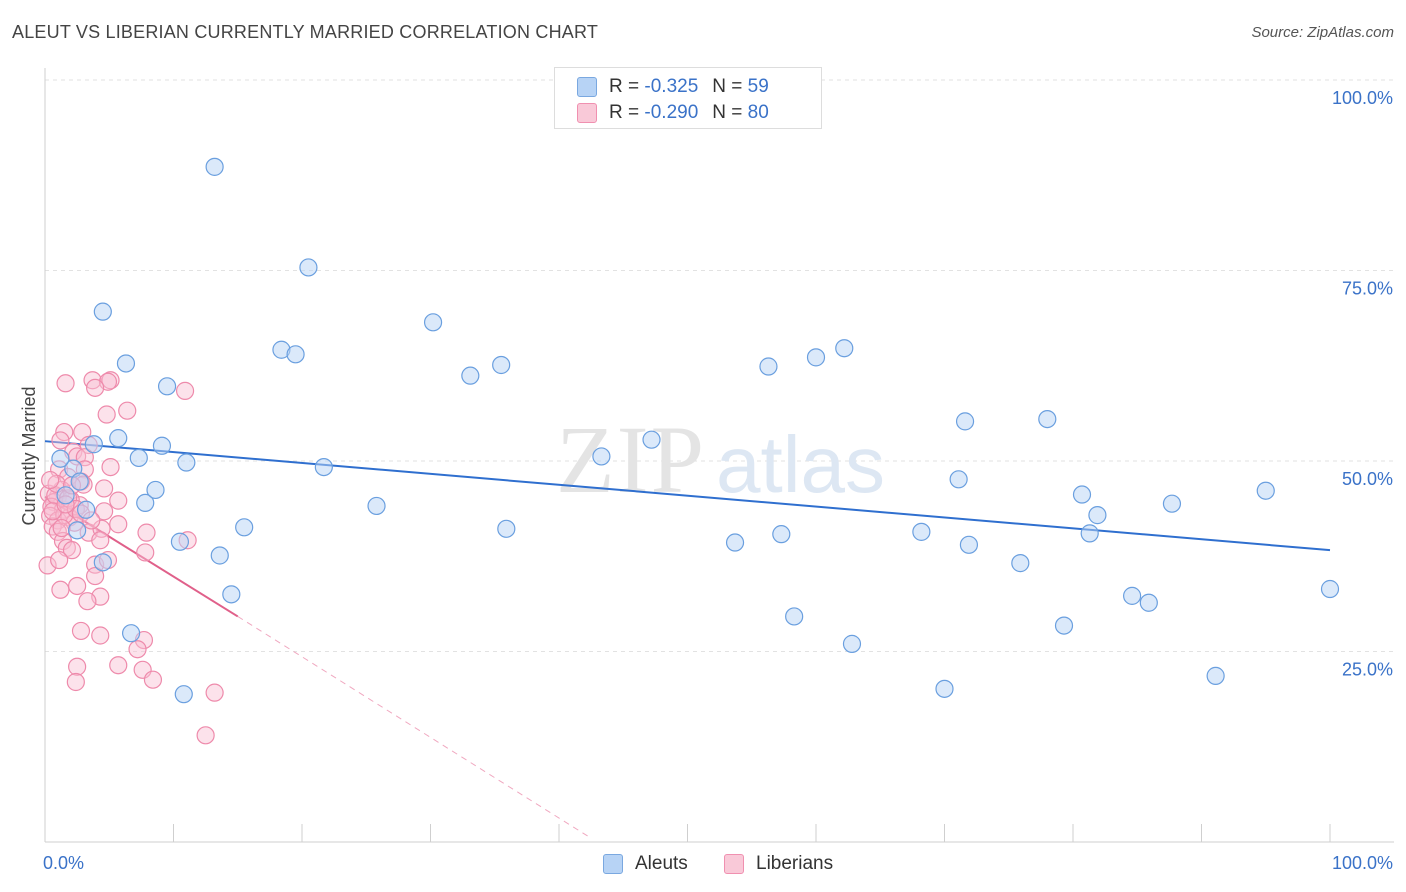 The height and width of the screenshot is (892, 1406). I want to click on liberian-points, so click(131, 558).